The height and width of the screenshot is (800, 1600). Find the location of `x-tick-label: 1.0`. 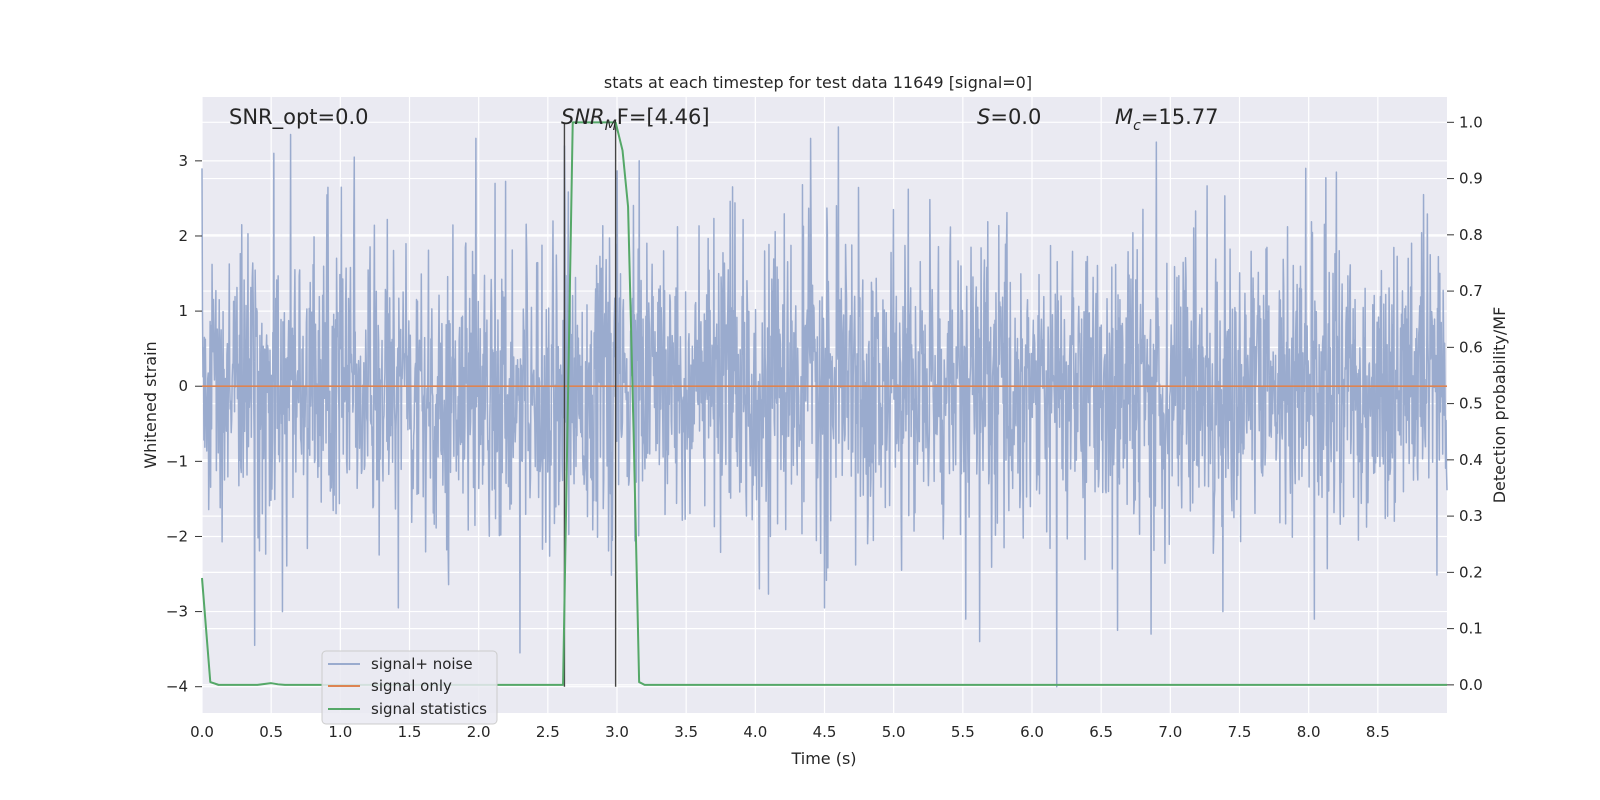

x-tick-label: 1.0 is located at coordinates (340, 732).